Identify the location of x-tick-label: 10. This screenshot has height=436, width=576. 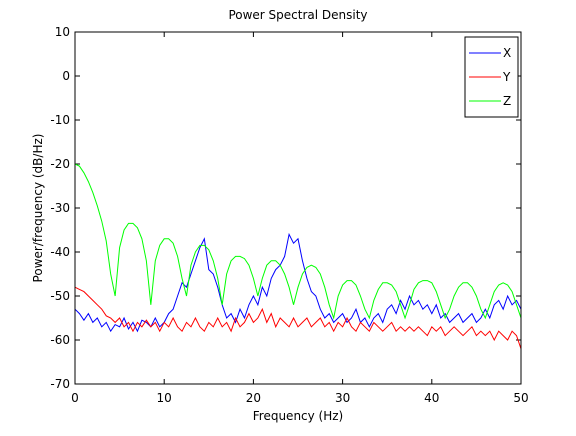
(164, 398).